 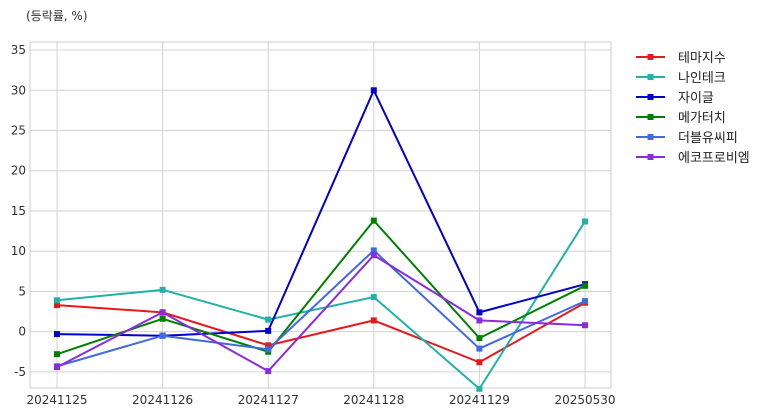 I want to click on legend-item-3: 메가터치, so click(x=681, y=118).